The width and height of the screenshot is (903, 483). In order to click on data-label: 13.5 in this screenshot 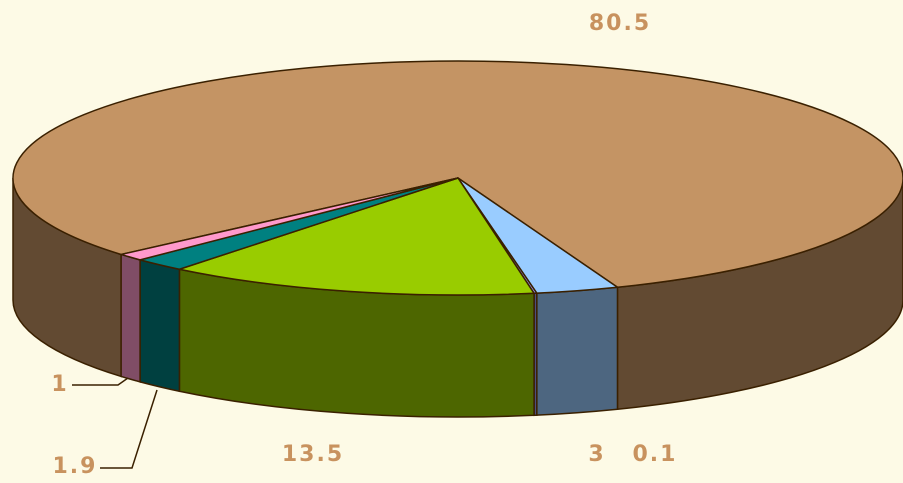, I will do `click(313, 454)`.